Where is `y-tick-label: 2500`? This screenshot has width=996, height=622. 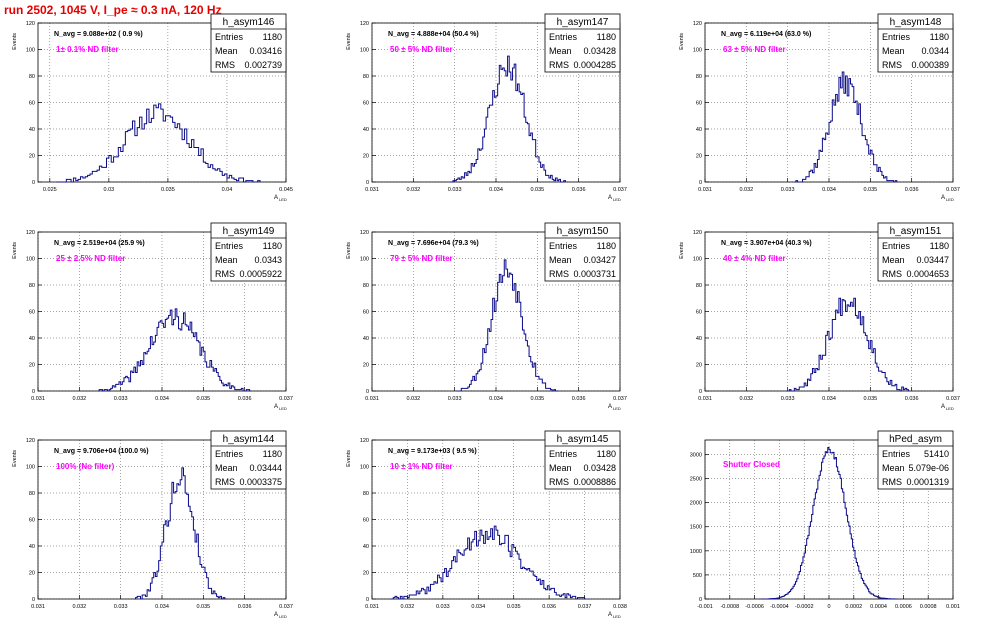
y-tick-label: 2500 is located at coordinates (696, 480).